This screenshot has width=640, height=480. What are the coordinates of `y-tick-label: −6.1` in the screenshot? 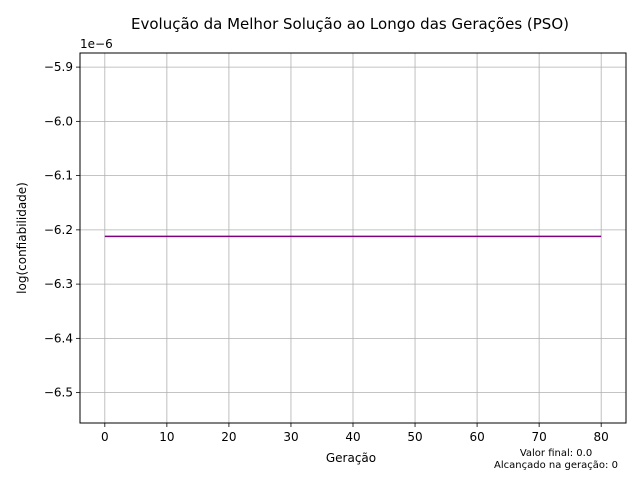 It's located at (58, 176).